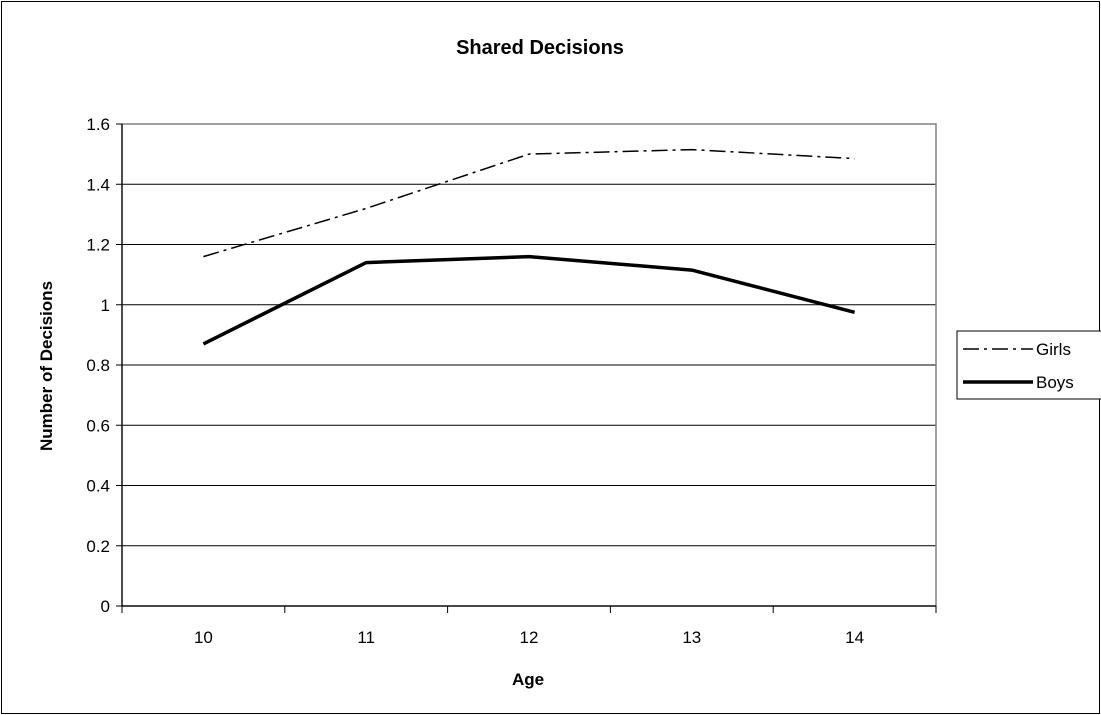 This screenshot has width=1101, height=715. What do you see at coordinates (98, 425) in the screenshot?
I see `y-tick-label: 0.6` at bounding box center [98, 425].